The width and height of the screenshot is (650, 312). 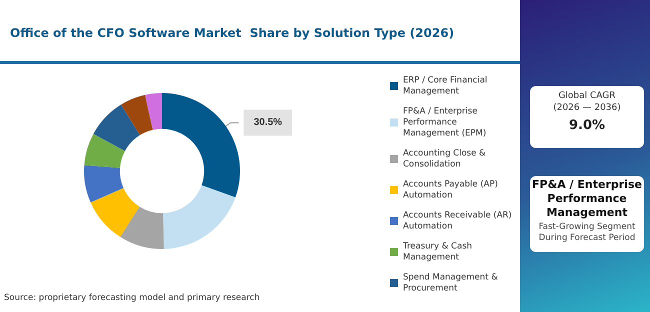 What do you see at coordinates (444, 122) in the screenshot?
I see `legend-label: FP&A / Enterprise Performance Management (EPM)` at bounding box center [444, 122].